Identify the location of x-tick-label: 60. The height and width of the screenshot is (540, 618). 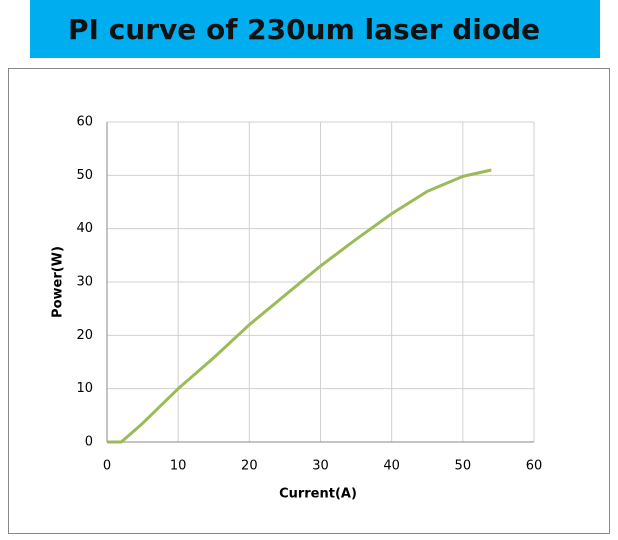
(534, 466).